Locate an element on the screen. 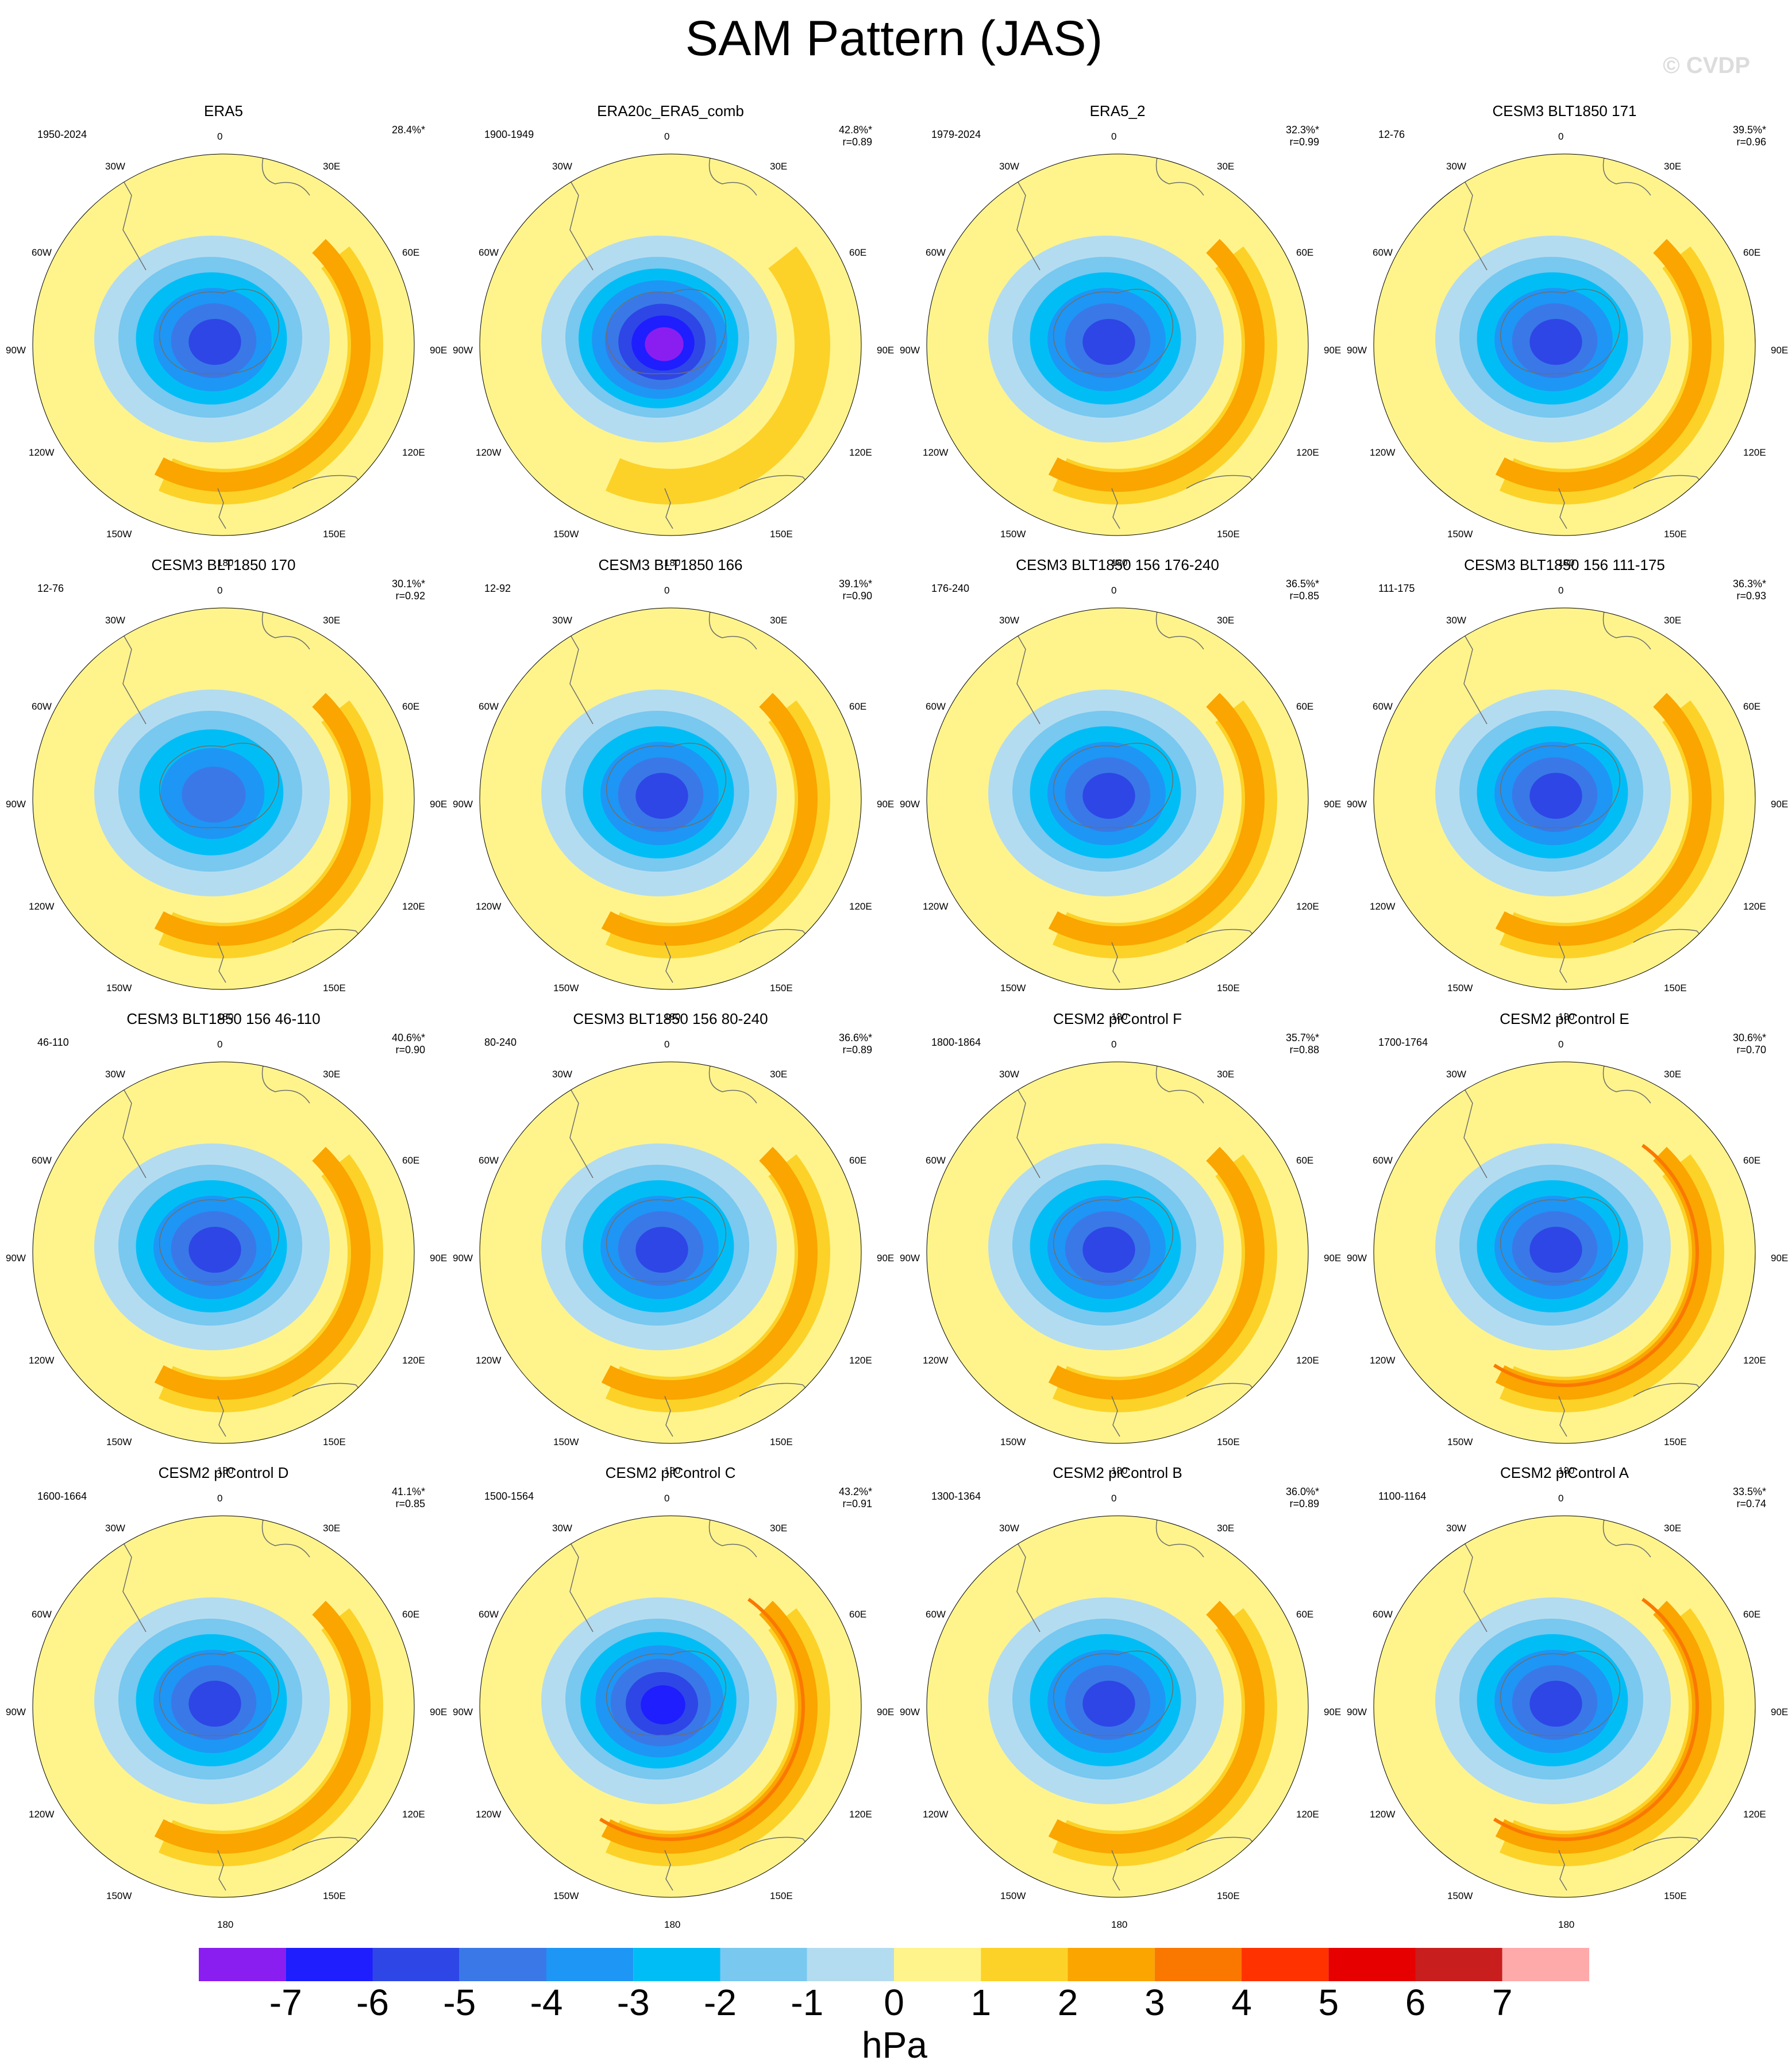  colorbar-tick-label: 7 is located at coordinates (1502, 2002).